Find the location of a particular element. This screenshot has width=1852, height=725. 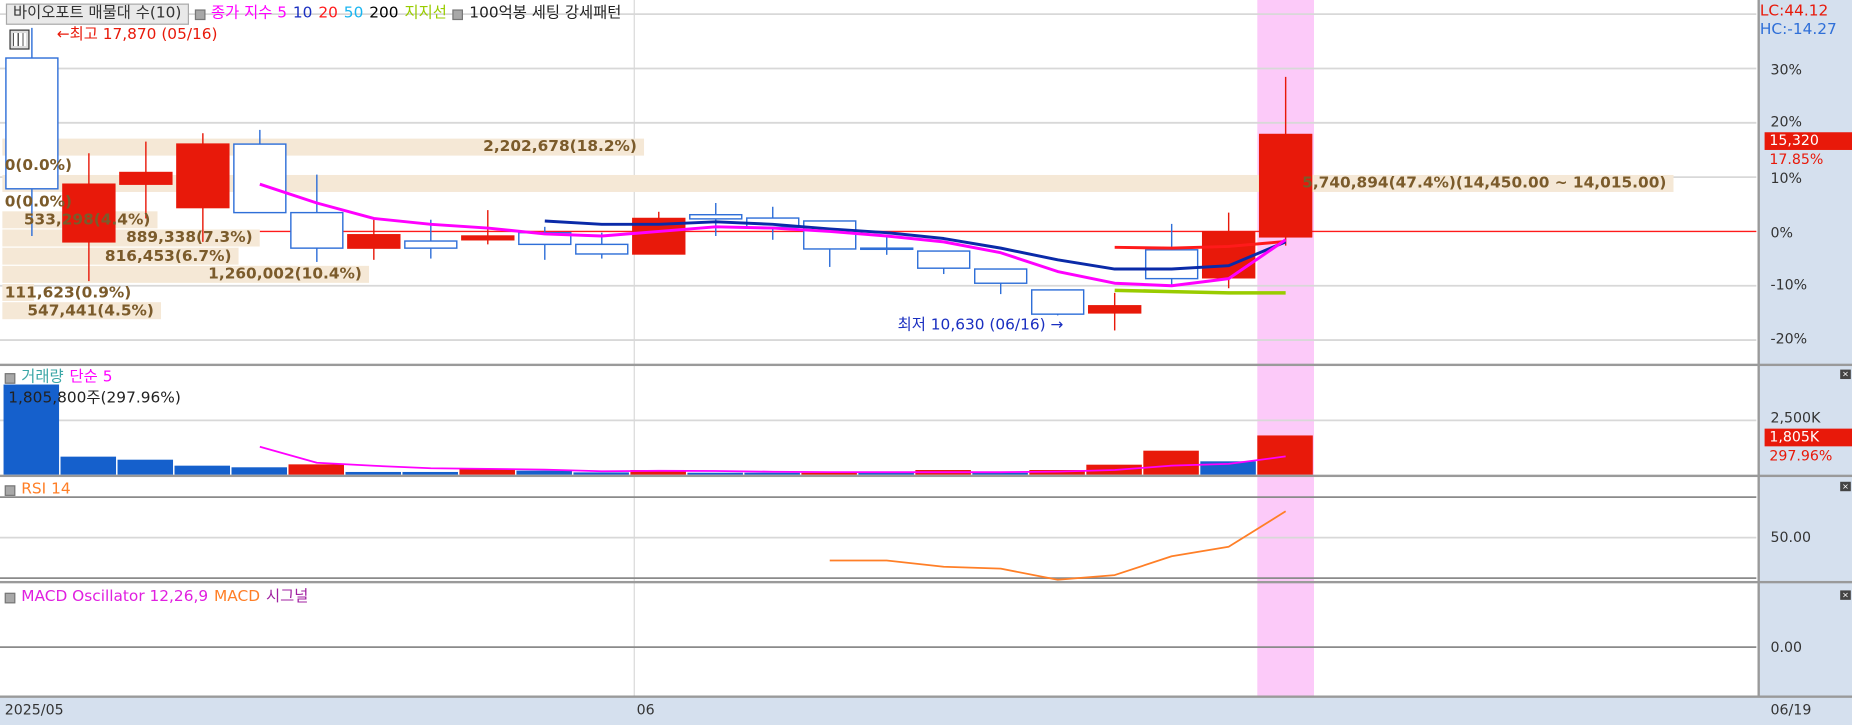

high-annotation-text: 최고 17,870 (05/16) is located at coordinates (143, 34).